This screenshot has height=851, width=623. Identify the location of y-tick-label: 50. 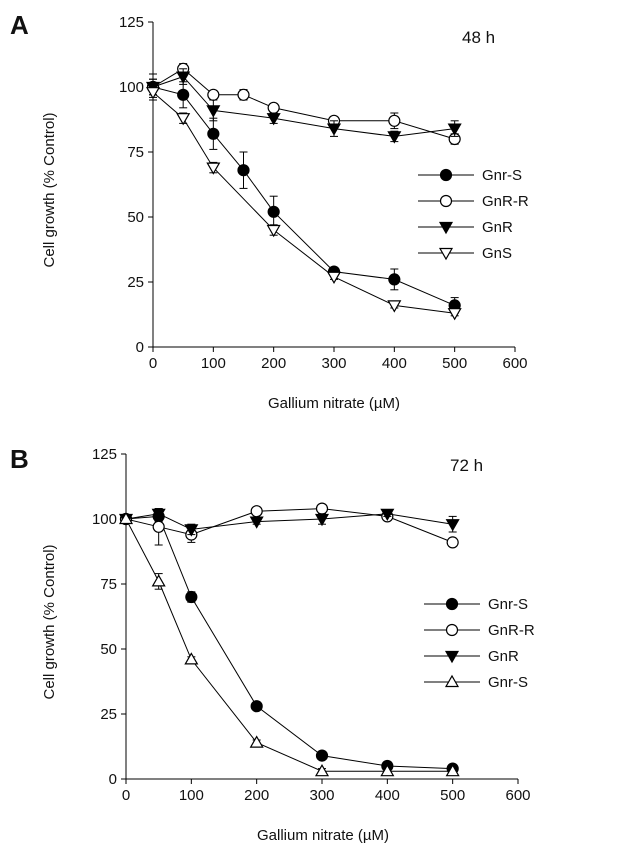
(108, 649).